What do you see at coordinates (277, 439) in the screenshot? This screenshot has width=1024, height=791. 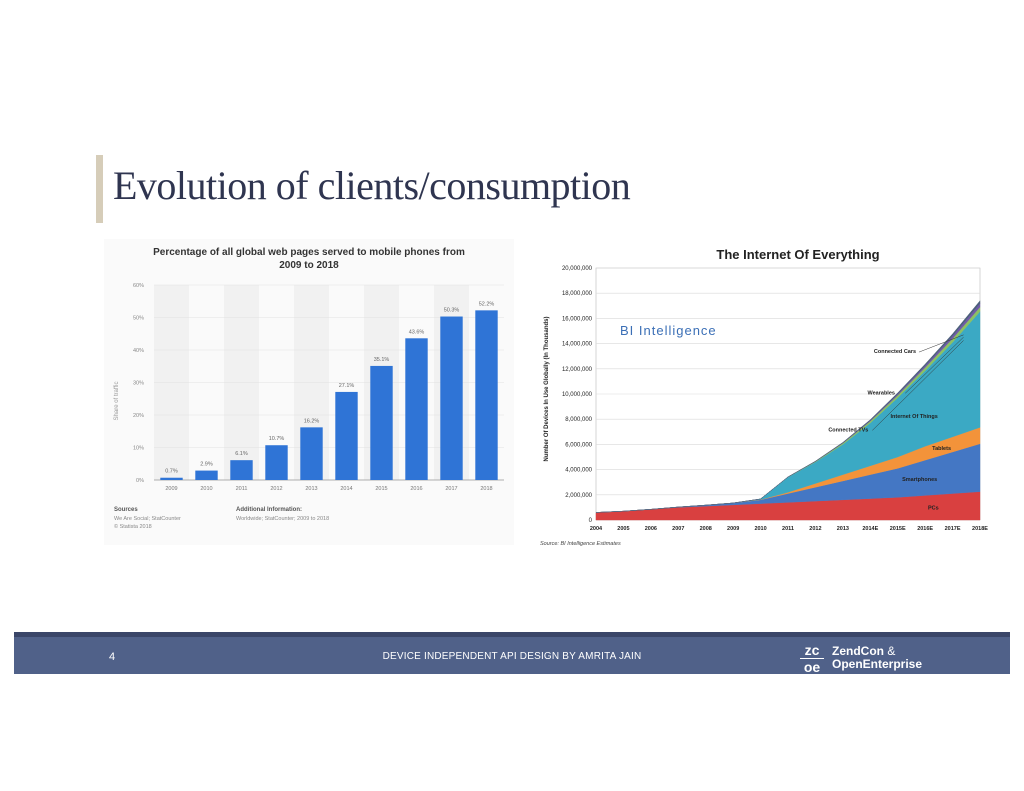 I see `bar-value-label: 10.7%` at bounding box center [277, 439].